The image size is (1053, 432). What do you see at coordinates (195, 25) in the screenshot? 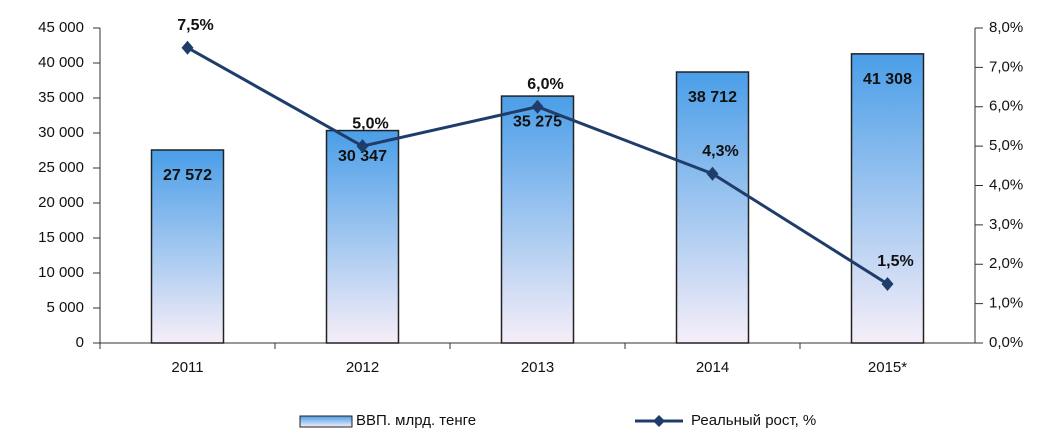
I see `line-value-label: 7,5%` at bounding box center [195, 25].